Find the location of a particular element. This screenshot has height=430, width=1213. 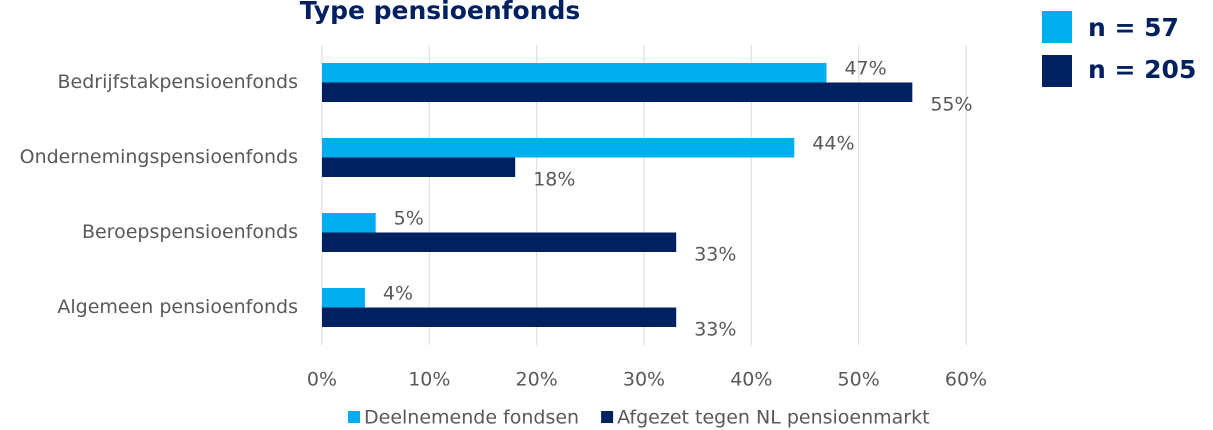

x-tick-label: 30% is located at coordinates (644, 380).